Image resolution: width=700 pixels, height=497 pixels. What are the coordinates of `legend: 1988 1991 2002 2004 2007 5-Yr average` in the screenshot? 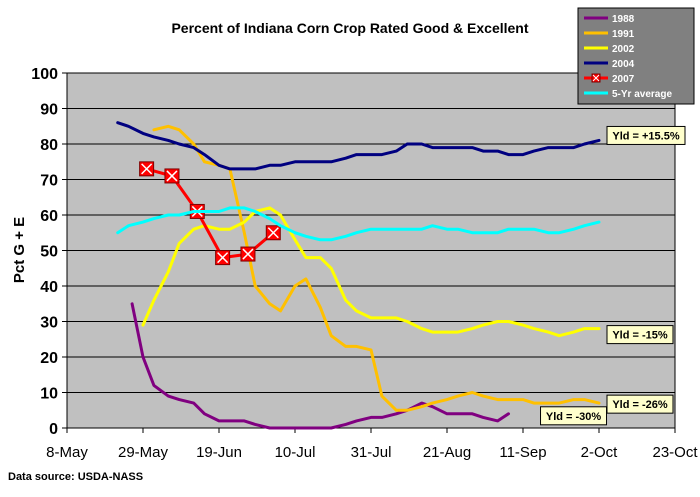 It's located at (636, 56).